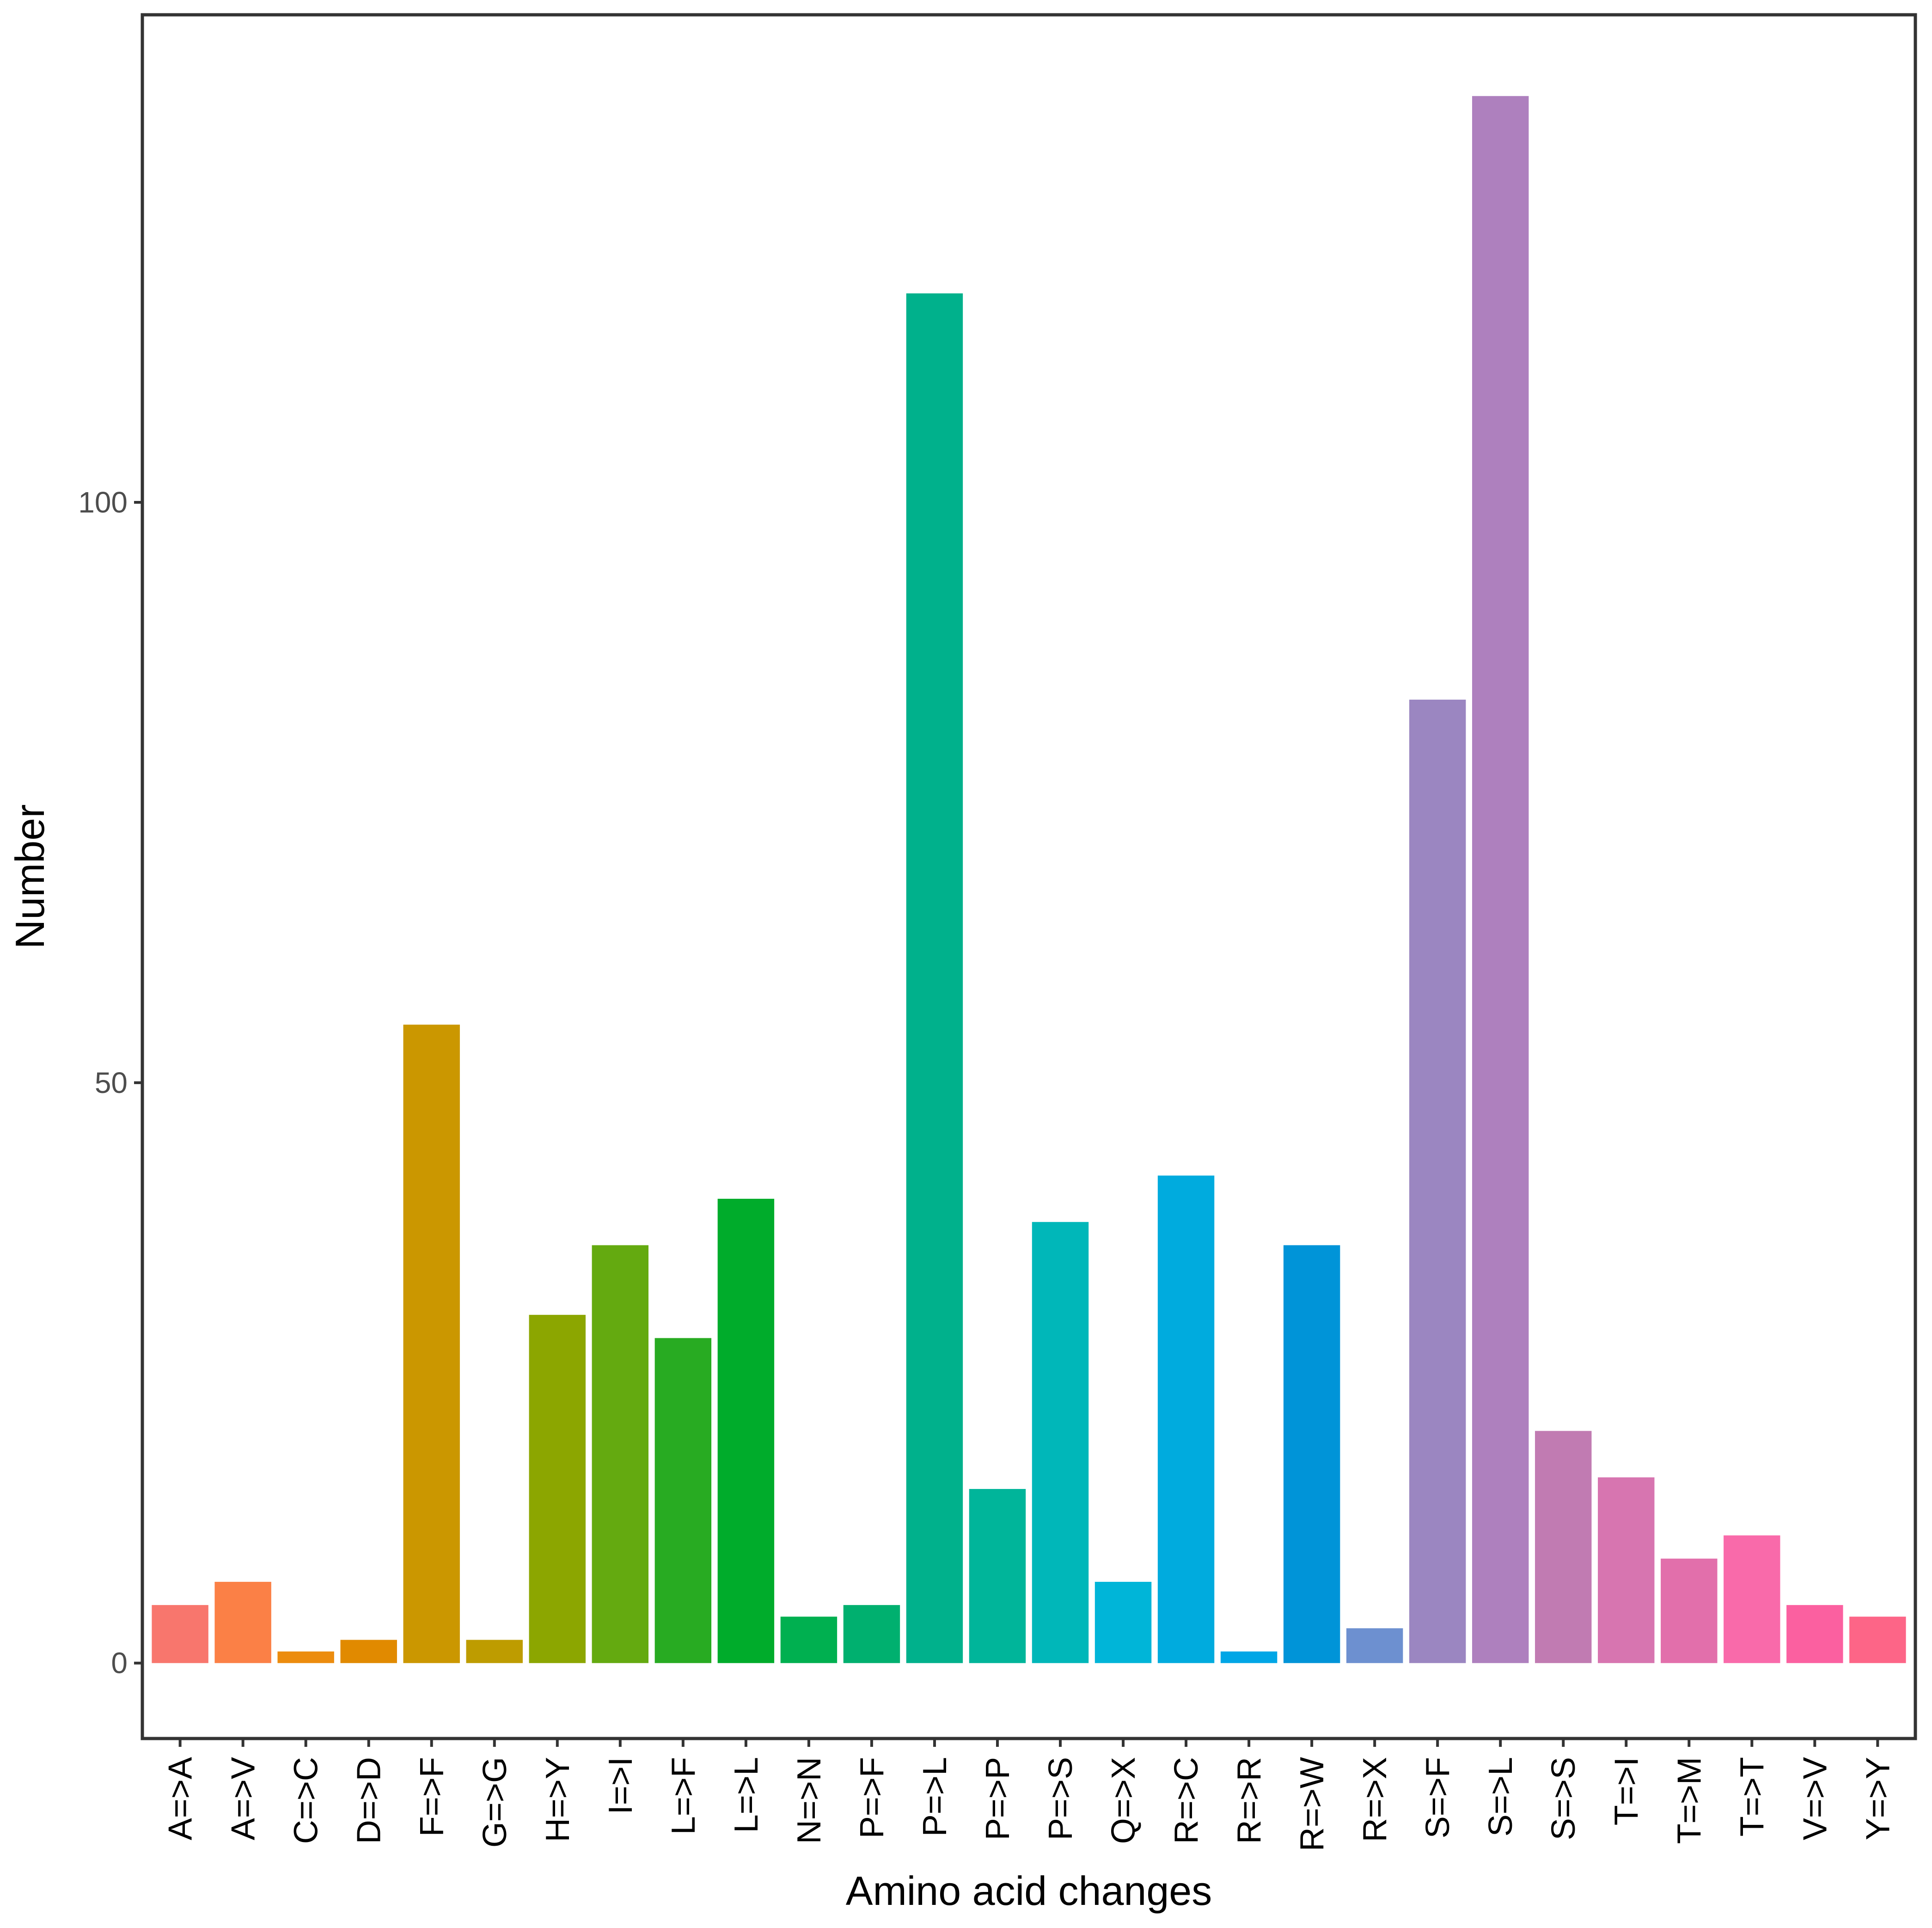 This screenshot has height=1928, width=1932. Describe the element at coordinates (243, 1798) in the screenshot. I see `x-tick-label: A=>V` at that location.